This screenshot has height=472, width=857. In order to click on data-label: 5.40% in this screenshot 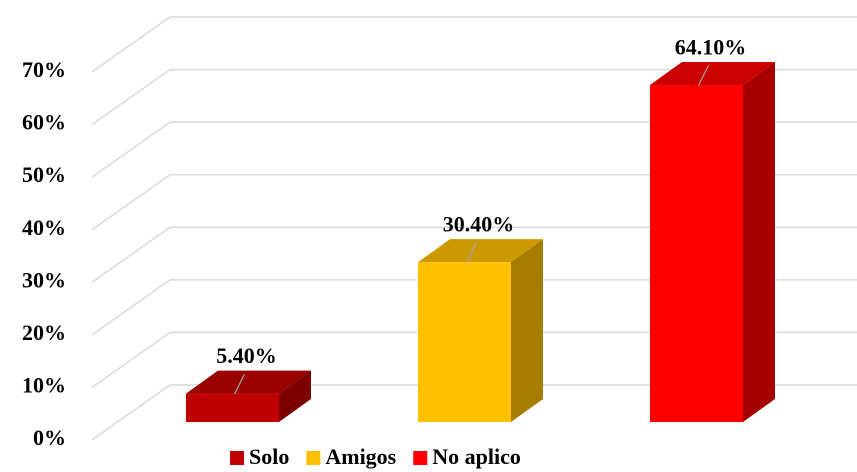, I will do `click(246, 355)`.